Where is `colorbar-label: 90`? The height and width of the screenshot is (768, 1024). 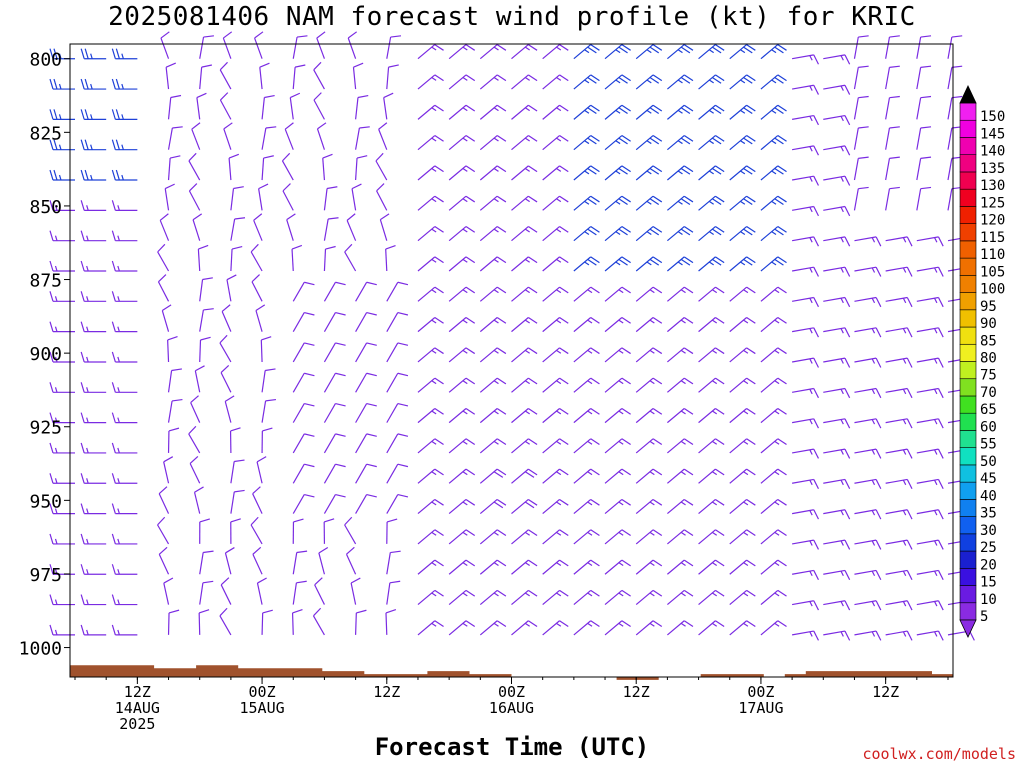
colorbar-label: 90 is located at coordinates (988, 324).